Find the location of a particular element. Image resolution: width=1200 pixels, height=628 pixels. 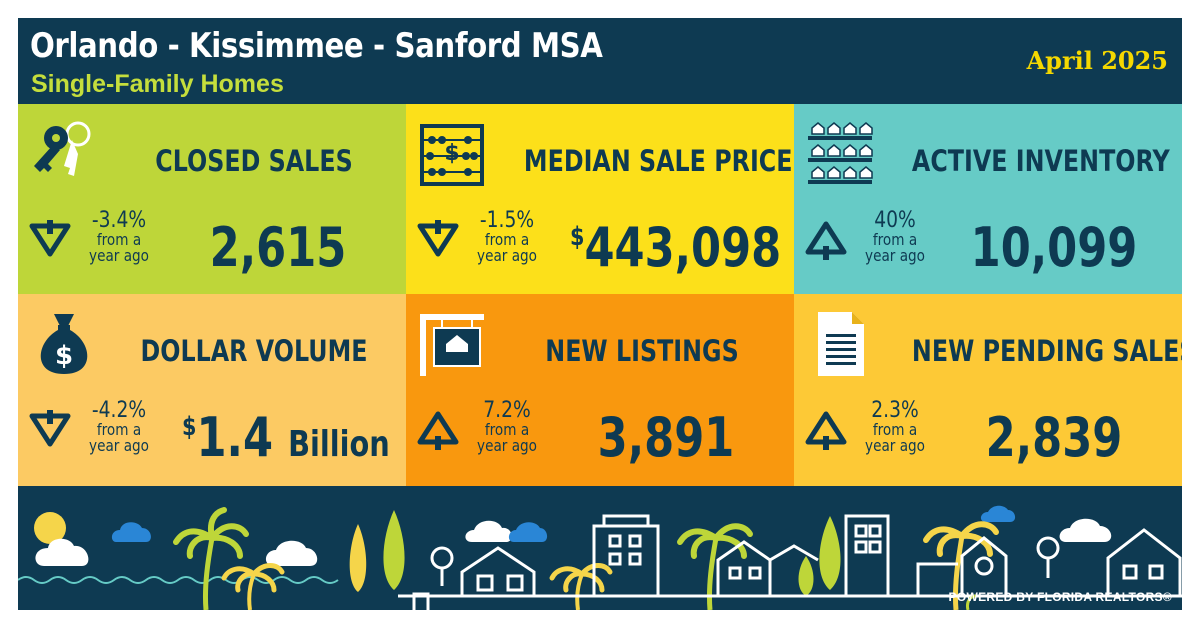

change-percent: -4.2% is located at coordinates (119, 410).